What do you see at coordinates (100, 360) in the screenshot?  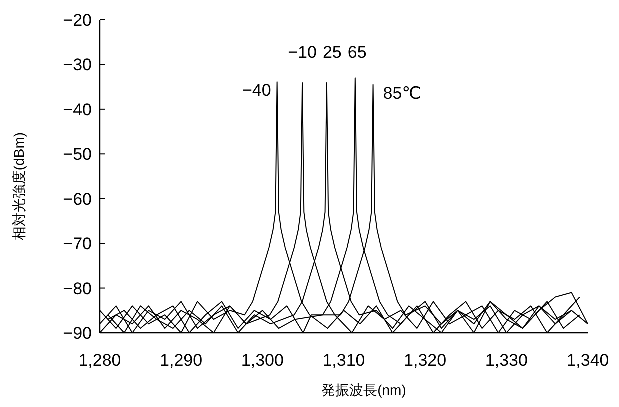 I see `x-tick-label: 1,280` at bounding box center [100, 360].